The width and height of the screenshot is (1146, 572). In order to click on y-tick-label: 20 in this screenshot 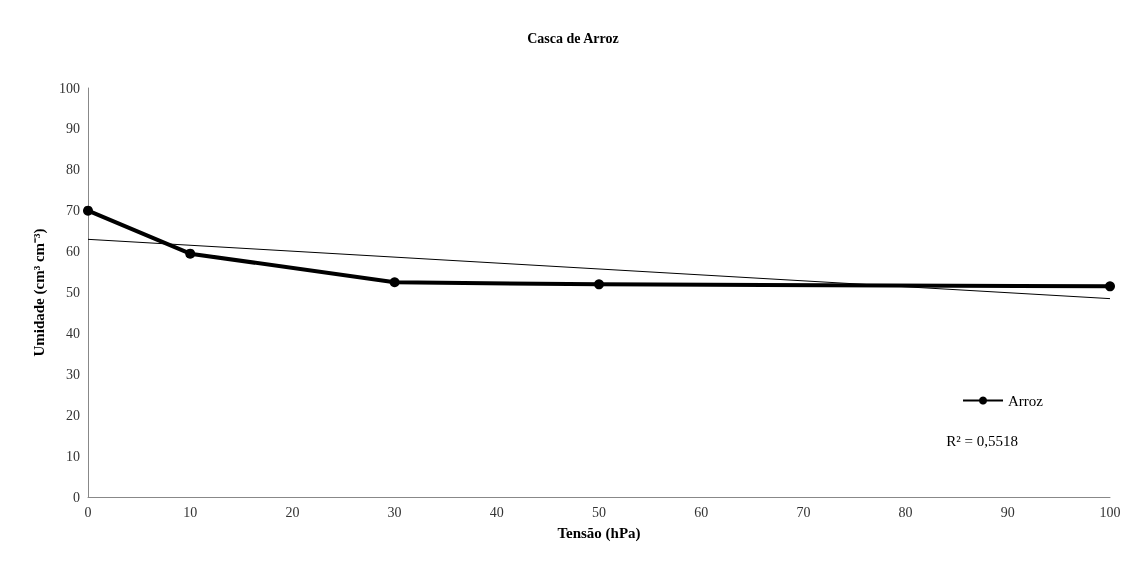, I will do `click(73, 415)`.